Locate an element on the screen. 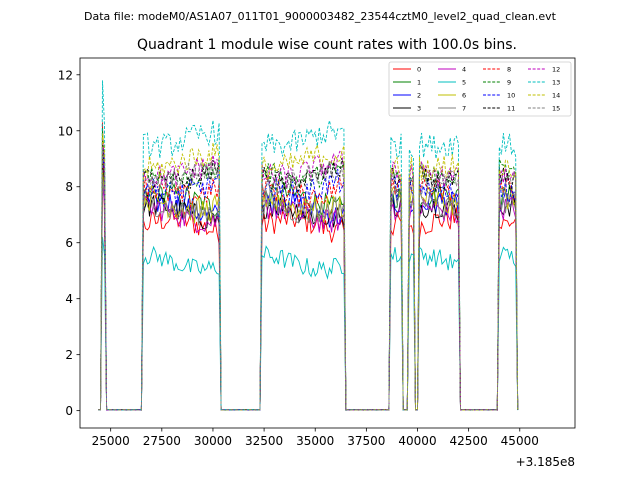 The height and width of the screenshot is (480, 640). y-tick-label: 2 is located at coordinates (69, 355).